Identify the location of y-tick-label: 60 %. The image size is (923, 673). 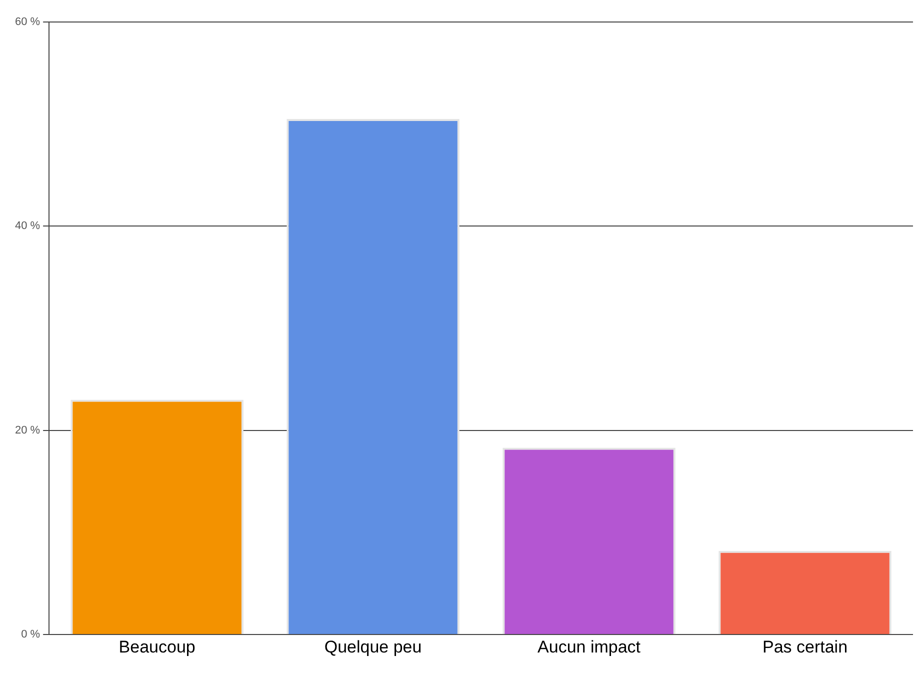
(27, 22).